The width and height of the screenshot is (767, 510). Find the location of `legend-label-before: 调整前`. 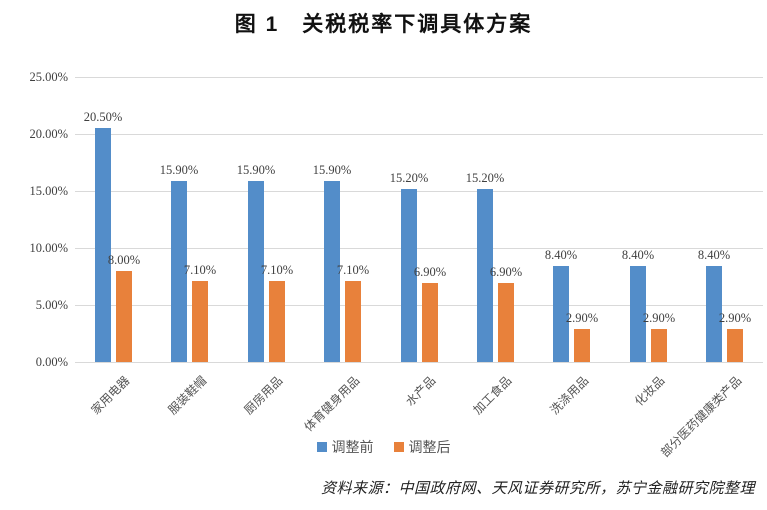

legend-label-before: 调整前 is located at coordinates (352, 447).